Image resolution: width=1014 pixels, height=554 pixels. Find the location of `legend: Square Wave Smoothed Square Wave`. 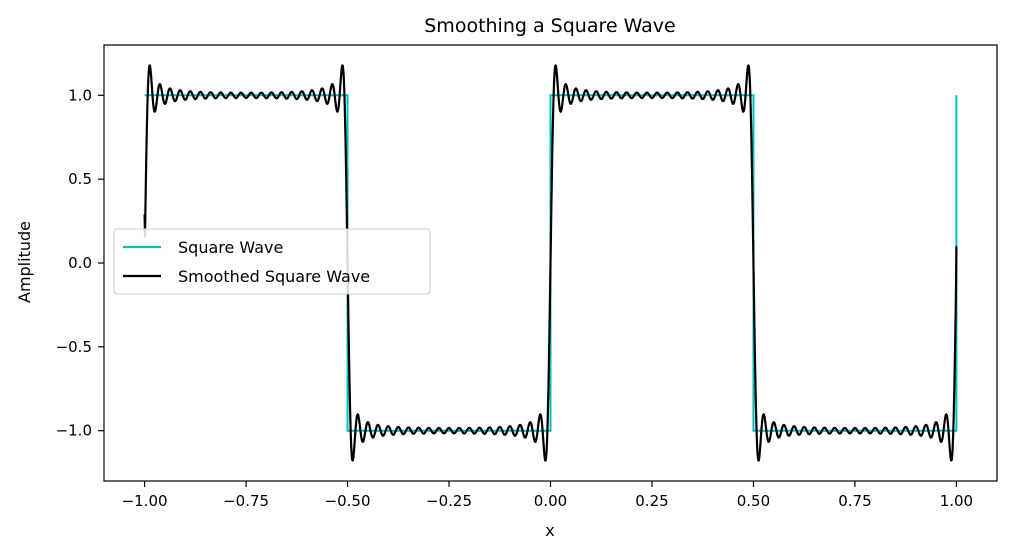

legend: Square Wave Smoothed Square Wave is located at coordinates (272, 261).